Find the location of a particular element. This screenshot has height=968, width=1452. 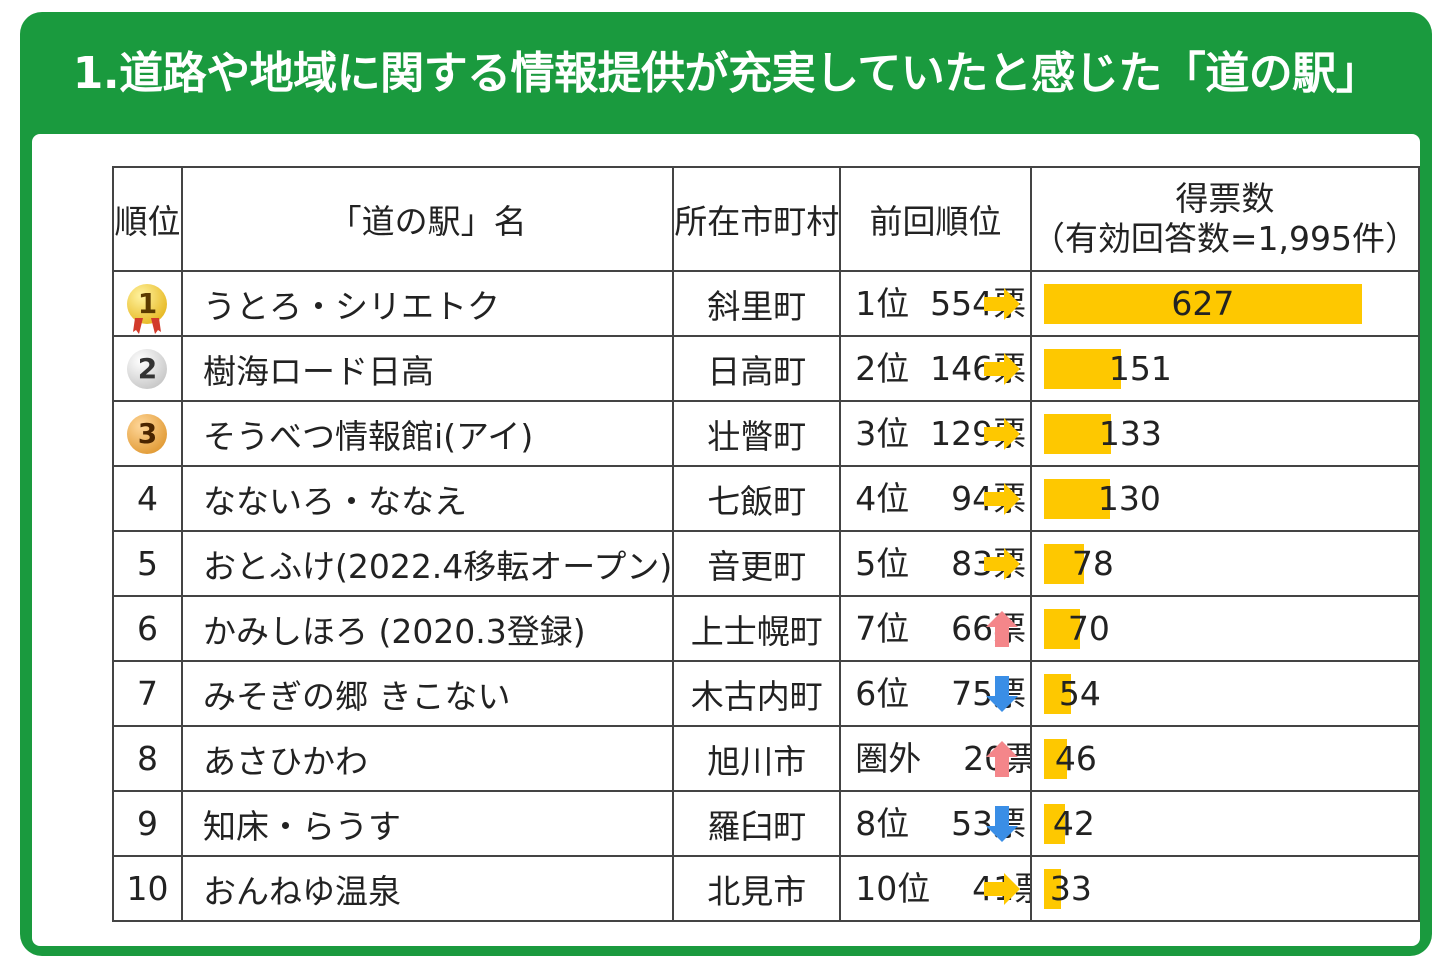

bar-track: 33 is located at coordinates (1202, 889).